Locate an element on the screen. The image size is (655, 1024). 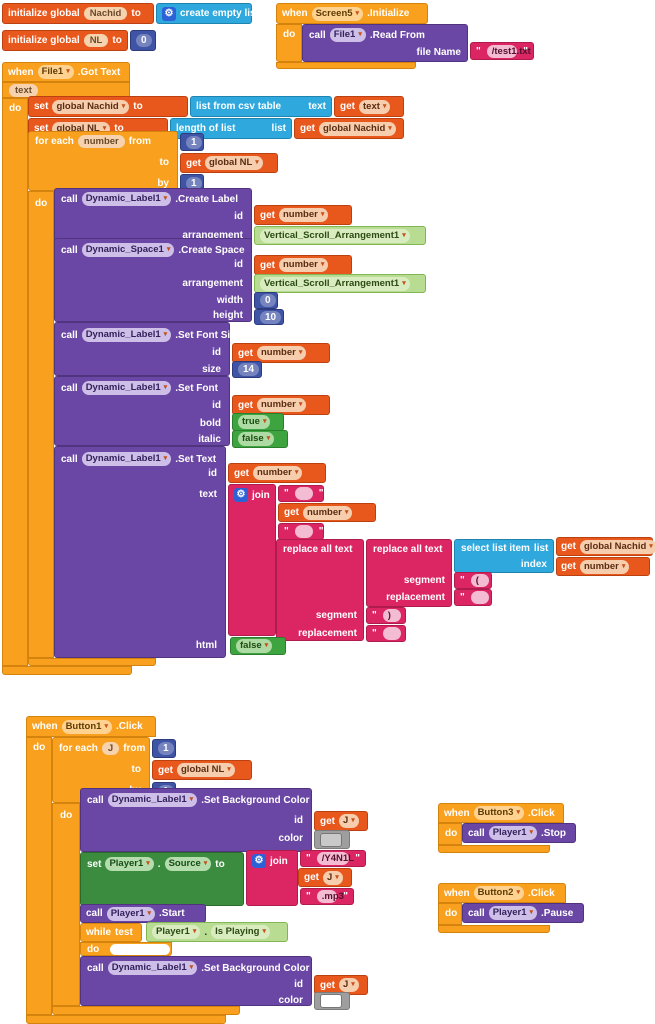
foreach-number-spine: do is located at coordinates (41, 424).